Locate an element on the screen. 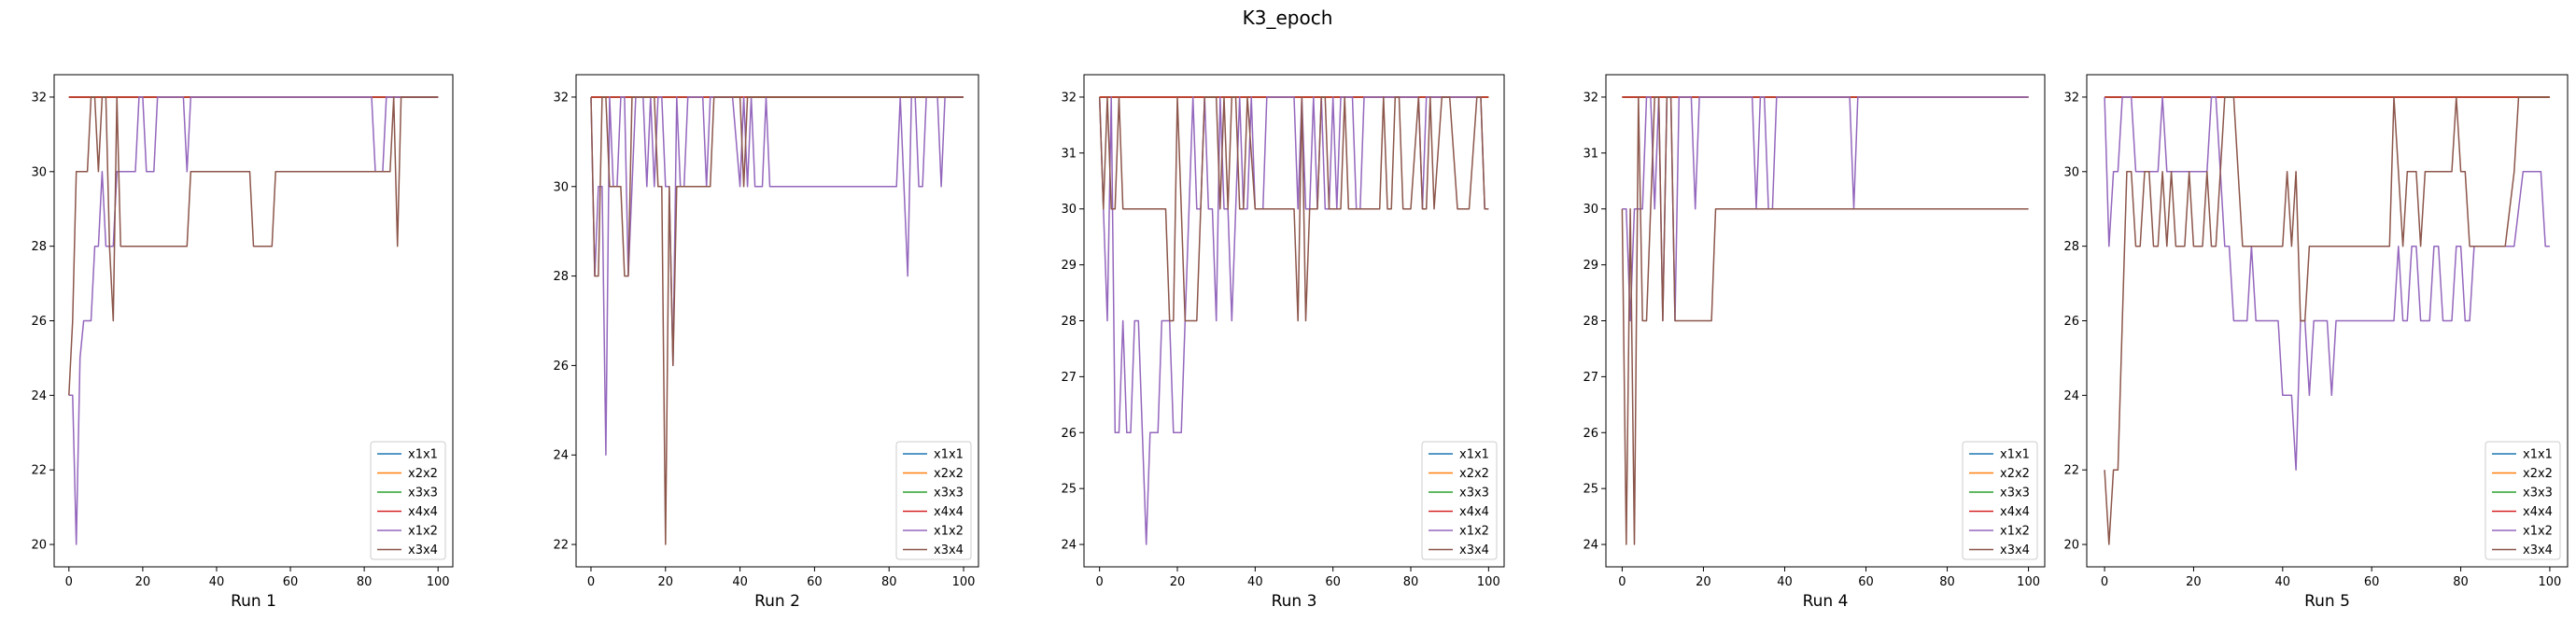  y-tick-label: 31 is located at coordinates (1590, 154).